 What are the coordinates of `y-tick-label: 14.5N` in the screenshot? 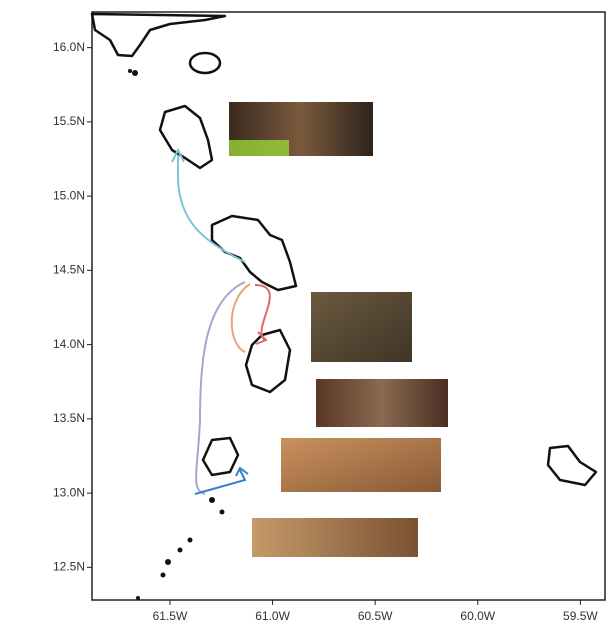 It's located at (69, 270).